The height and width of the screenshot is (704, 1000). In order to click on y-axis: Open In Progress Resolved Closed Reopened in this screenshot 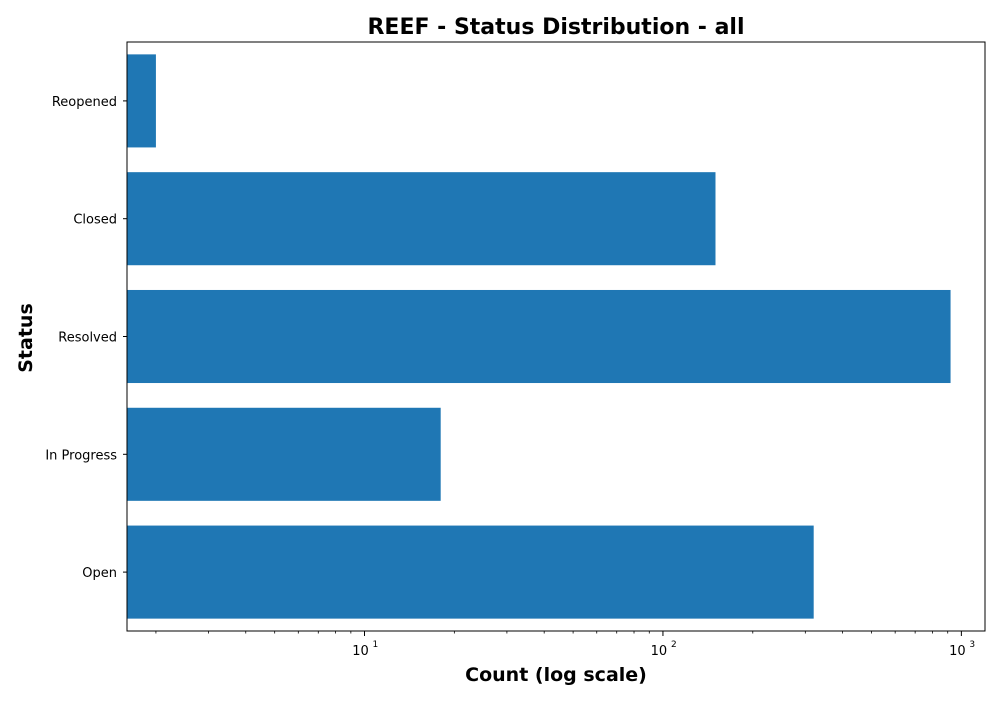, I will do `click(86, 338)`.